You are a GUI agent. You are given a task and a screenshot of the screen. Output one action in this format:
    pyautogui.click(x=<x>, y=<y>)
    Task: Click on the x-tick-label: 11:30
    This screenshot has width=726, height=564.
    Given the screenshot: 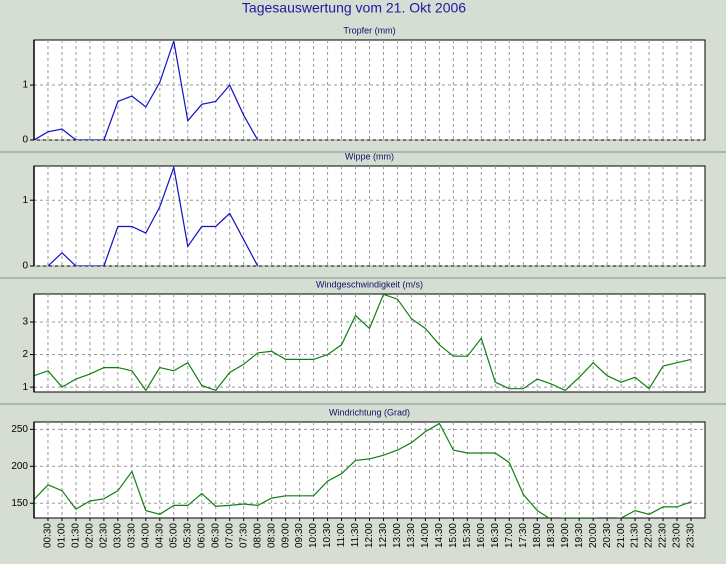 What is the action you would take?
    pyautogui.click(x=355, y=535)
    